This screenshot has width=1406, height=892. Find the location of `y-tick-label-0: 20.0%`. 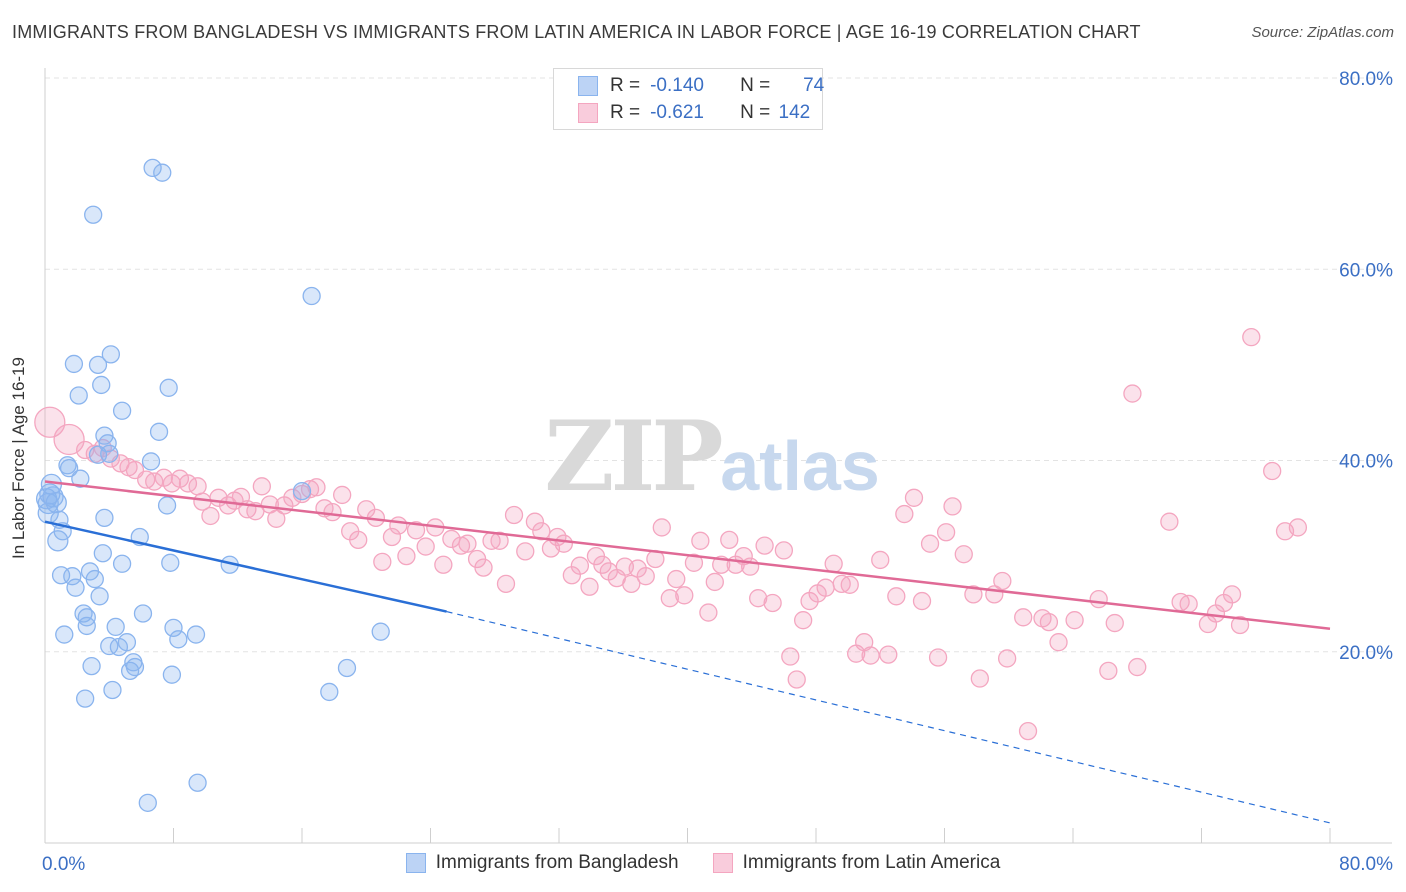

y-tick-label-0: 20.0% is located at coordinates (1366, 653).